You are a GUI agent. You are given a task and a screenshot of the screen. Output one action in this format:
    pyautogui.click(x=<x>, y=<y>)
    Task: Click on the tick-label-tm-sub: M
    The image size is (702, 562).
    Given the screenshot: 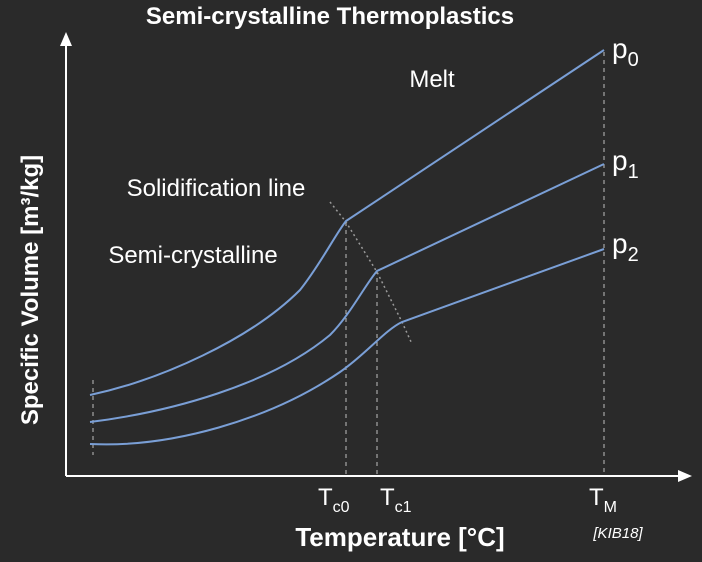 What is the action you would take?
    pyautogui.click(x=610, y=507)
    